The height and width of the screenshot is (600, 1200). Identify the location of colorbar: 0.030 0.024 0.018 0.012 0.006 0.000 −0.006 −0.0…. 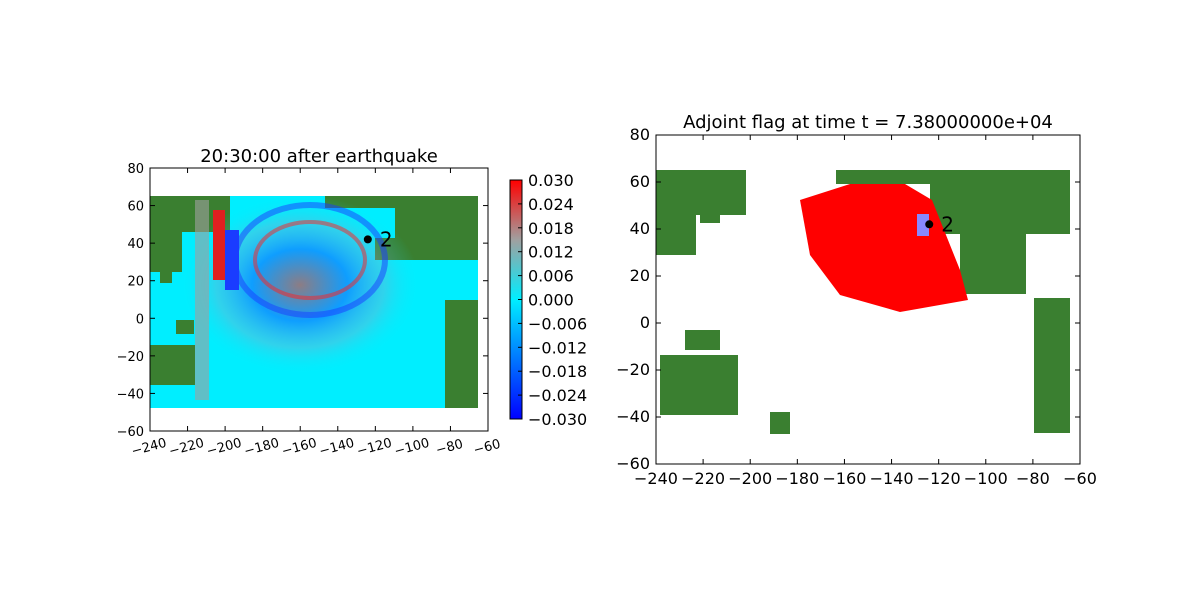
(548, 300).